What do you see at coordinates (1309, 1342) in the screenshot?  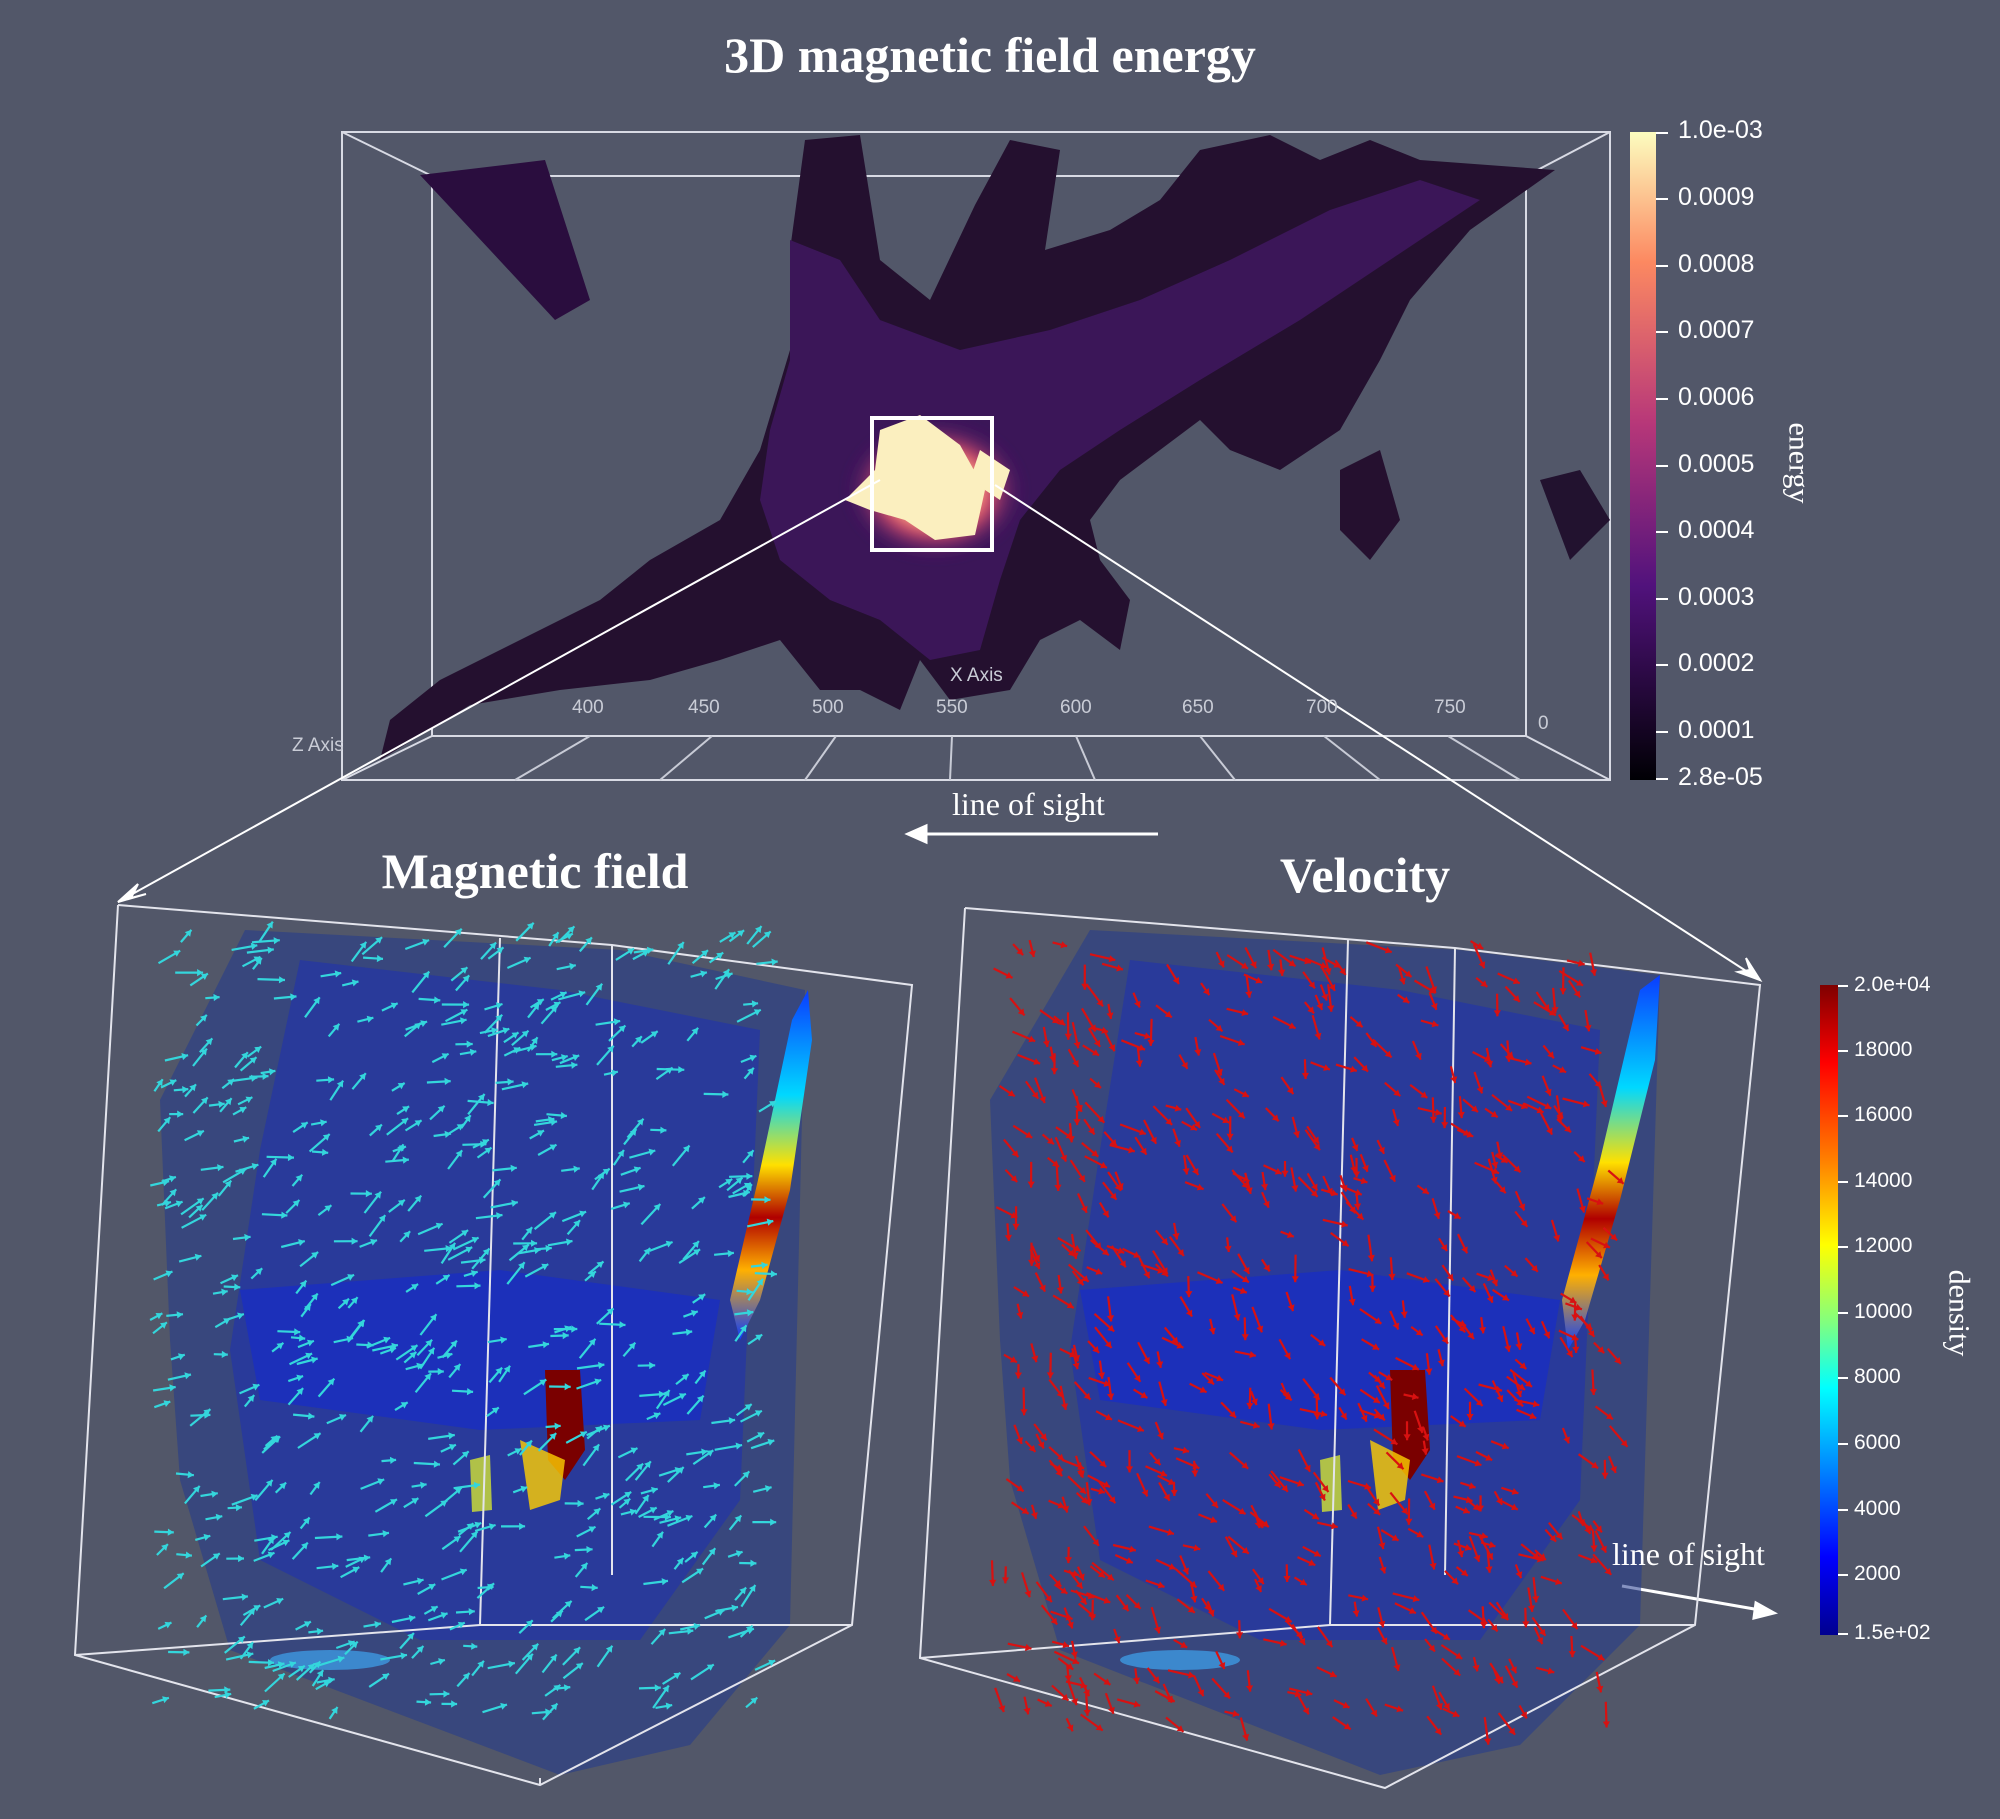 I see `velocity-vectors` at bounding box center [1309, 1342].